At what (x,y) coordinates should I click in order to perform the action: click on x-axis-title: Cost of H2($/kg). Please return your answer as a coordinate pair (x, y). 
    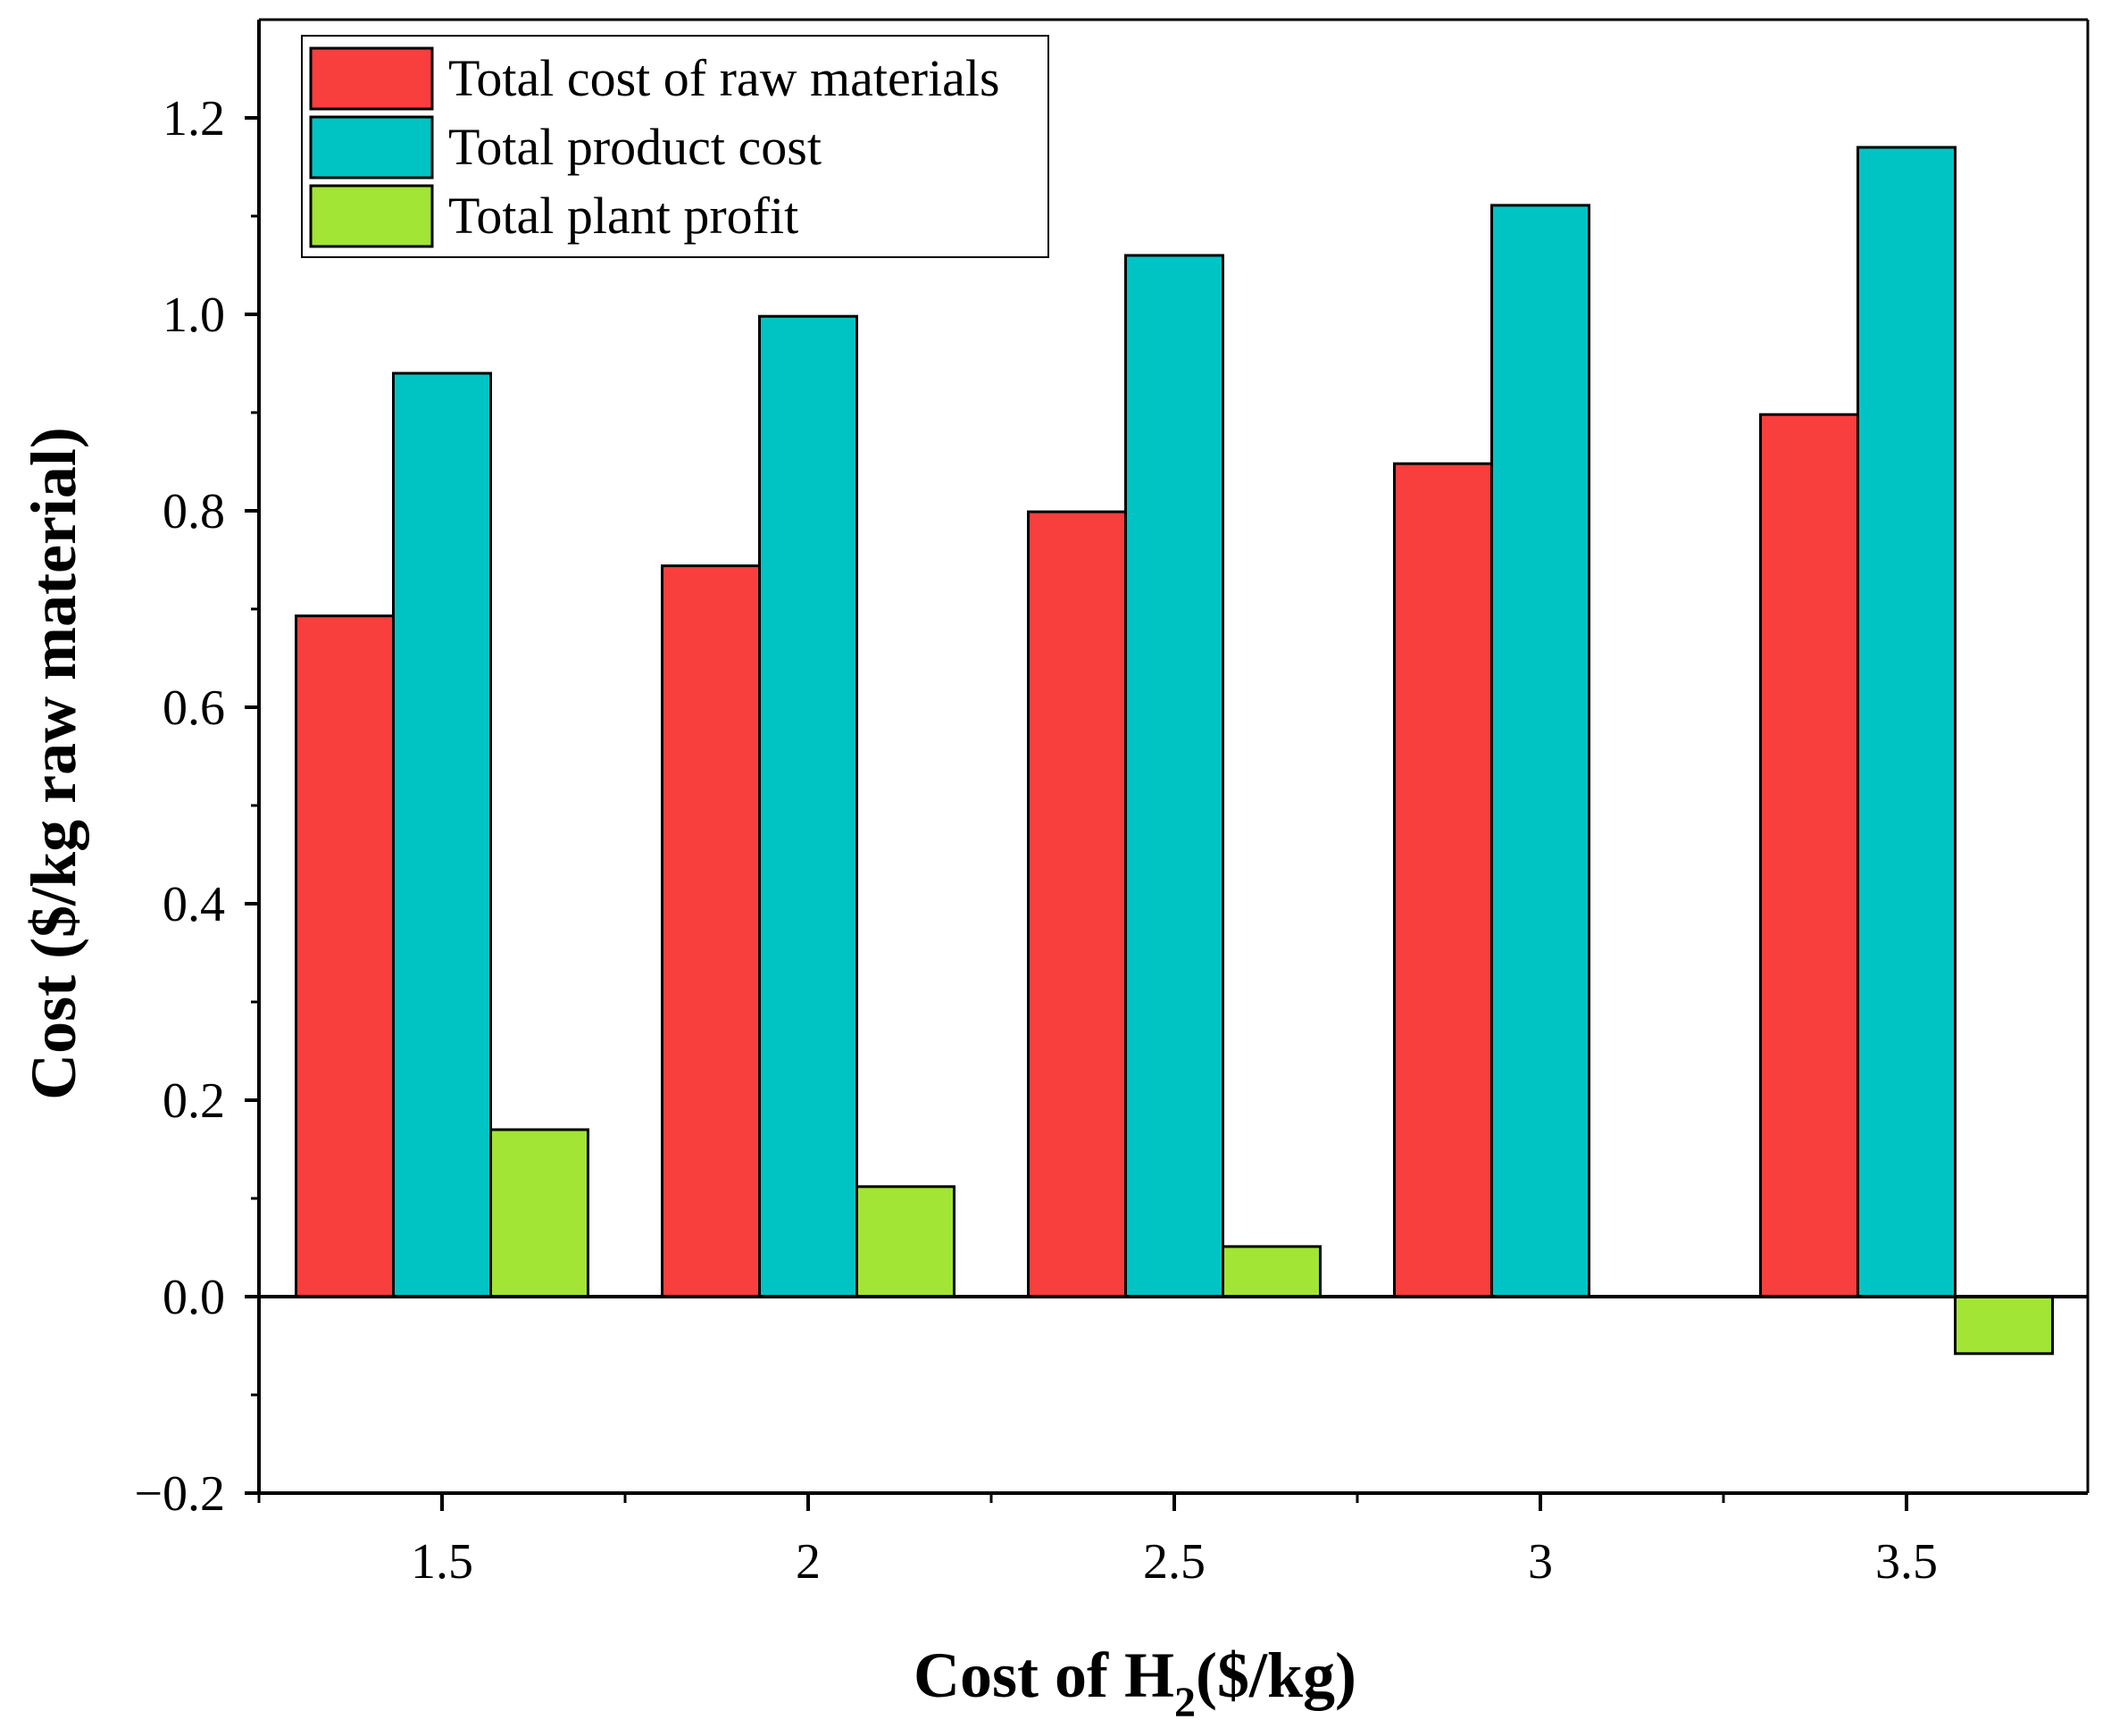
    Looking at the image, I should click on (1135, 1683).